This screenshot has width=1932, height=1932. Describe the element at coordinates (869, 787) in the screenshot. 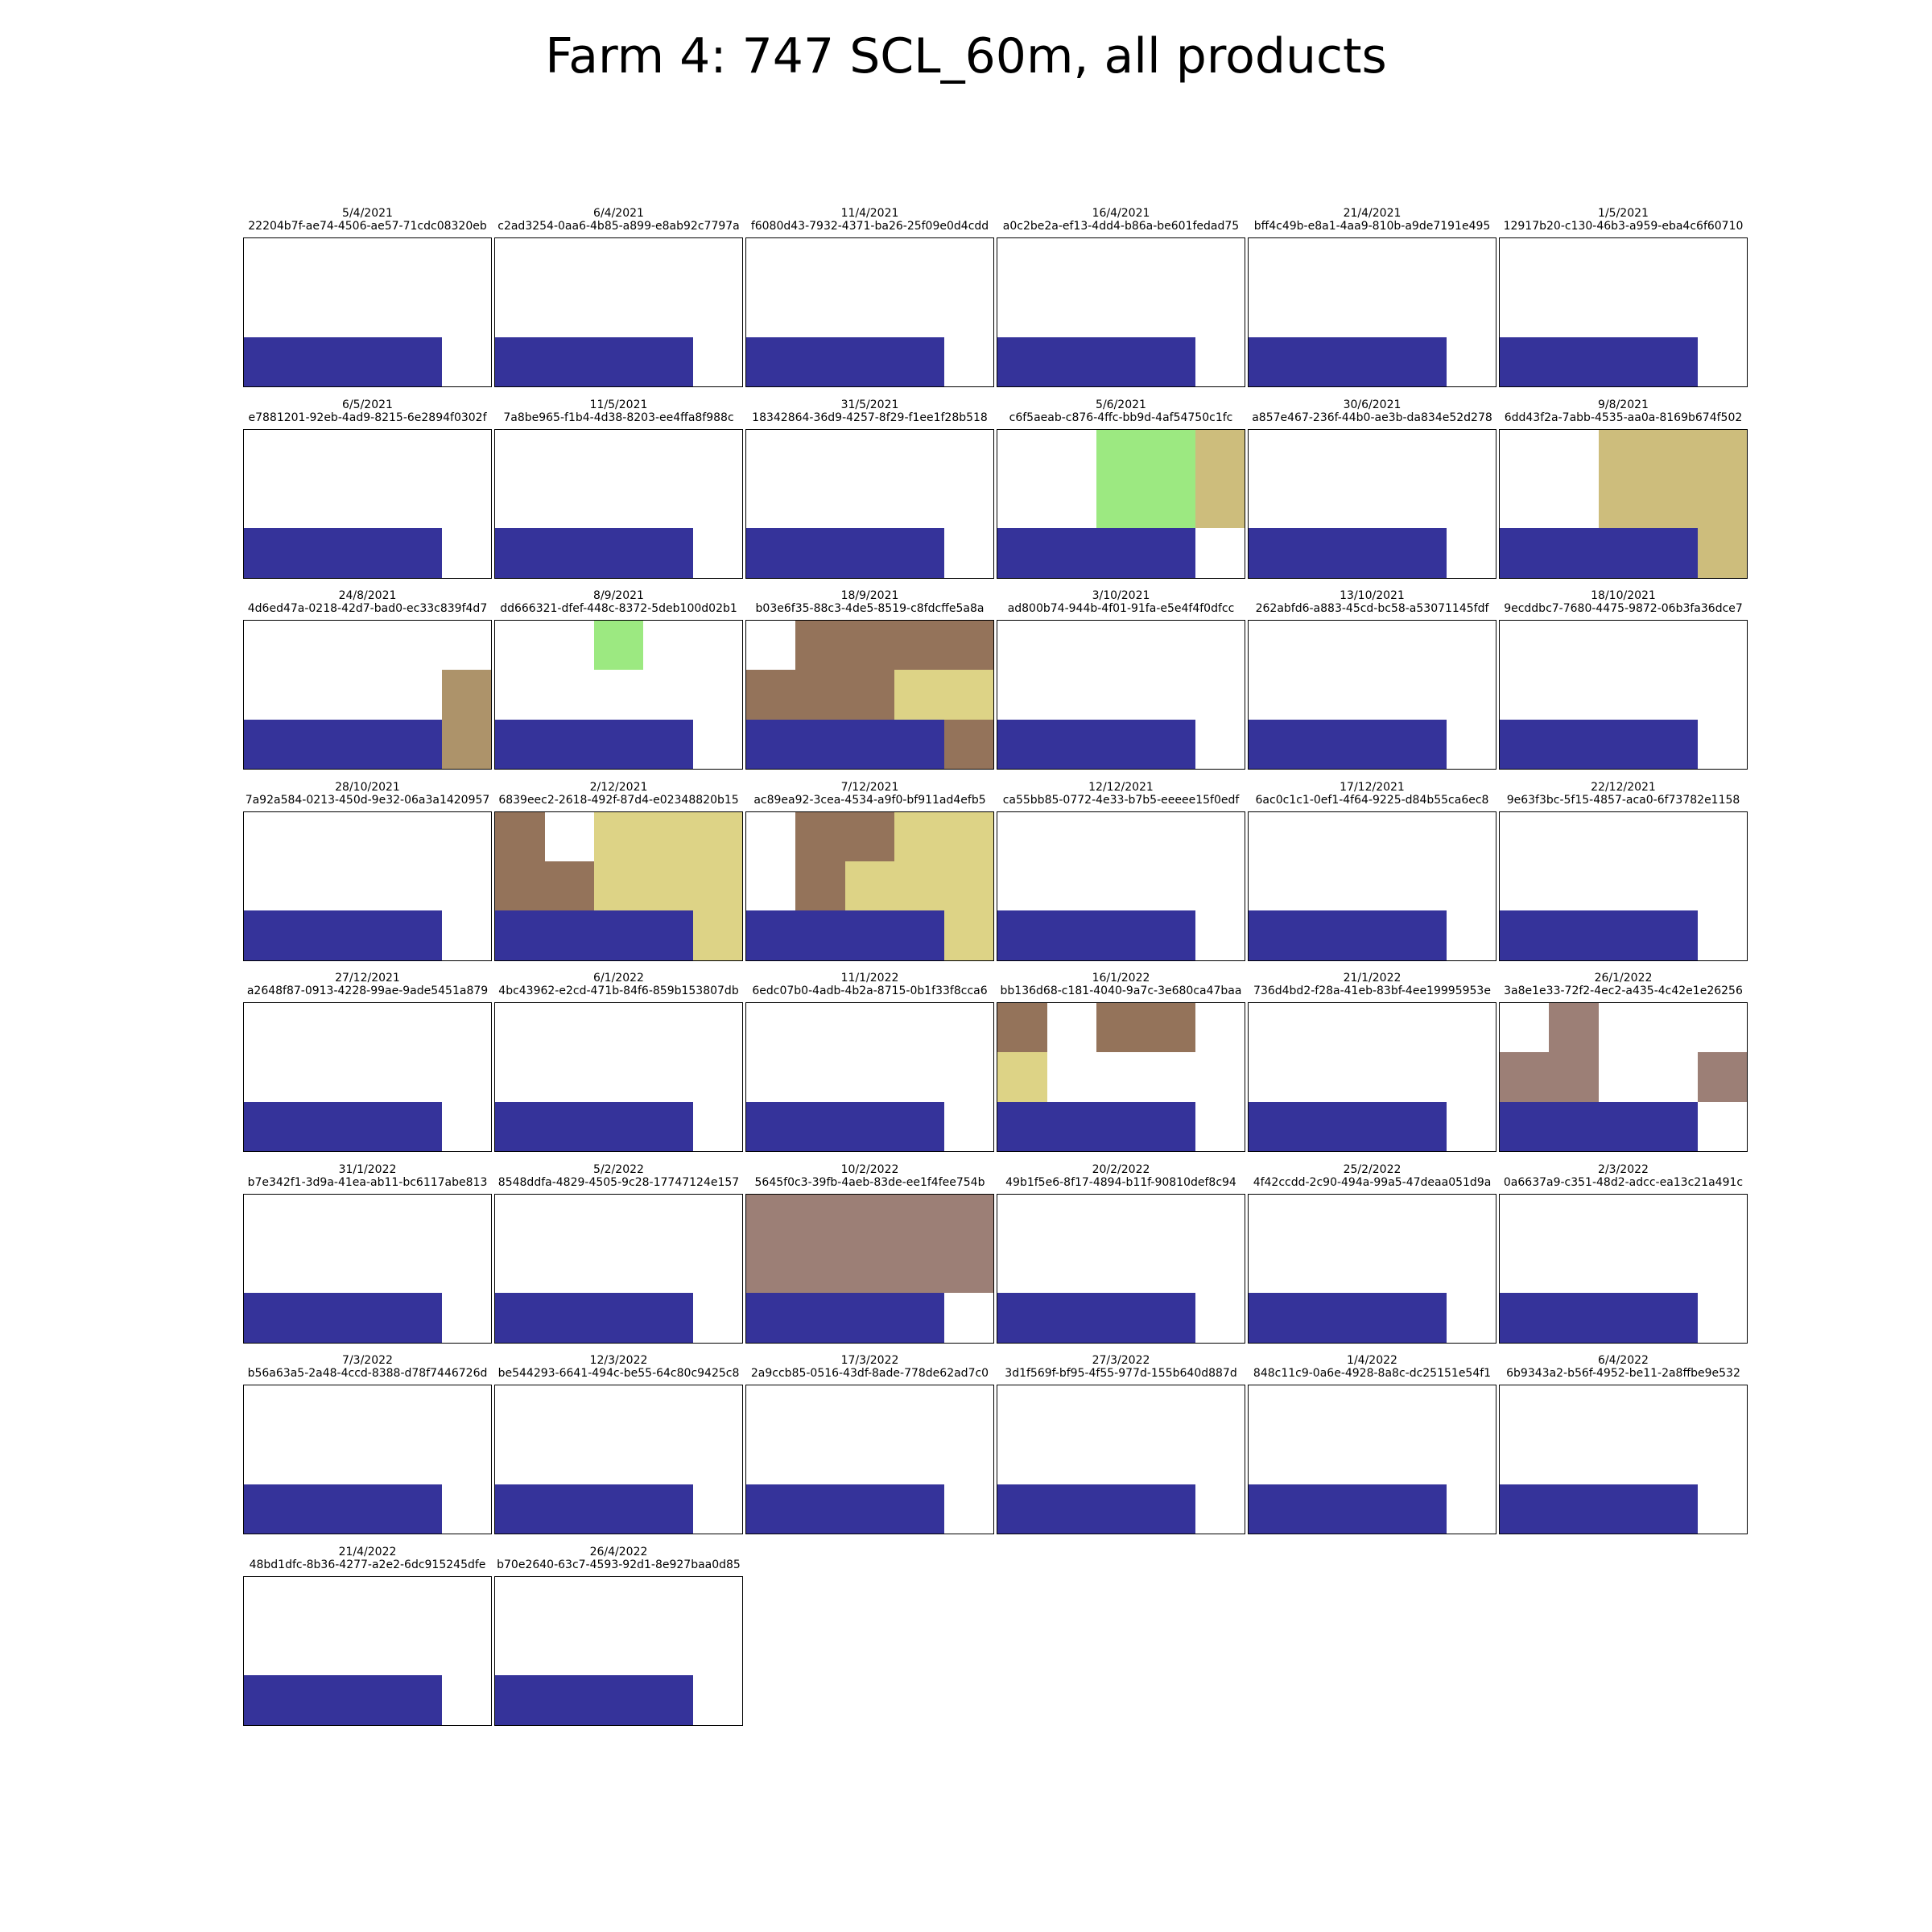

I see `panel-date-label: 7/12/2021` at that location.